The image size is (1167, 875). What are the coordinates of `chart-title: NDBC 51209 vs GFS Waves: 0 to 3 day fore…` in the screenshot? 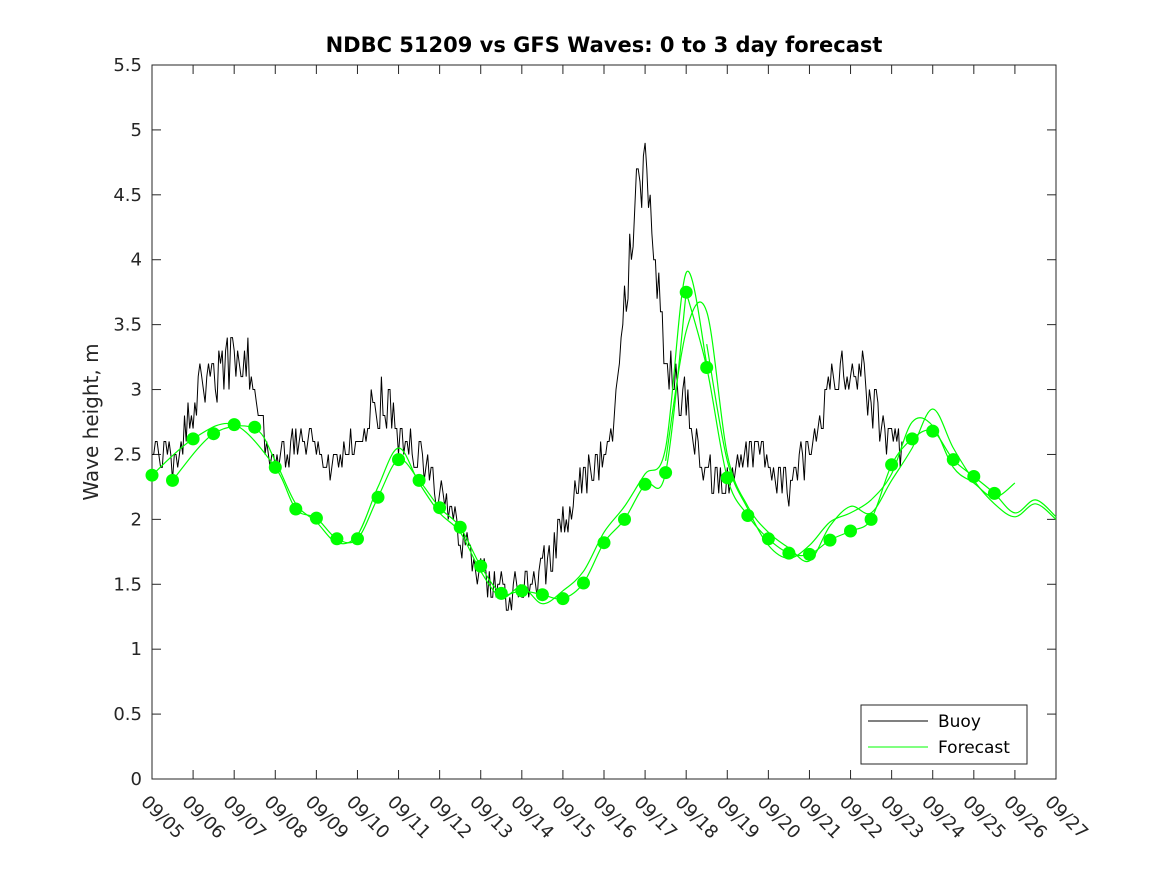 It's located at (604, 45).